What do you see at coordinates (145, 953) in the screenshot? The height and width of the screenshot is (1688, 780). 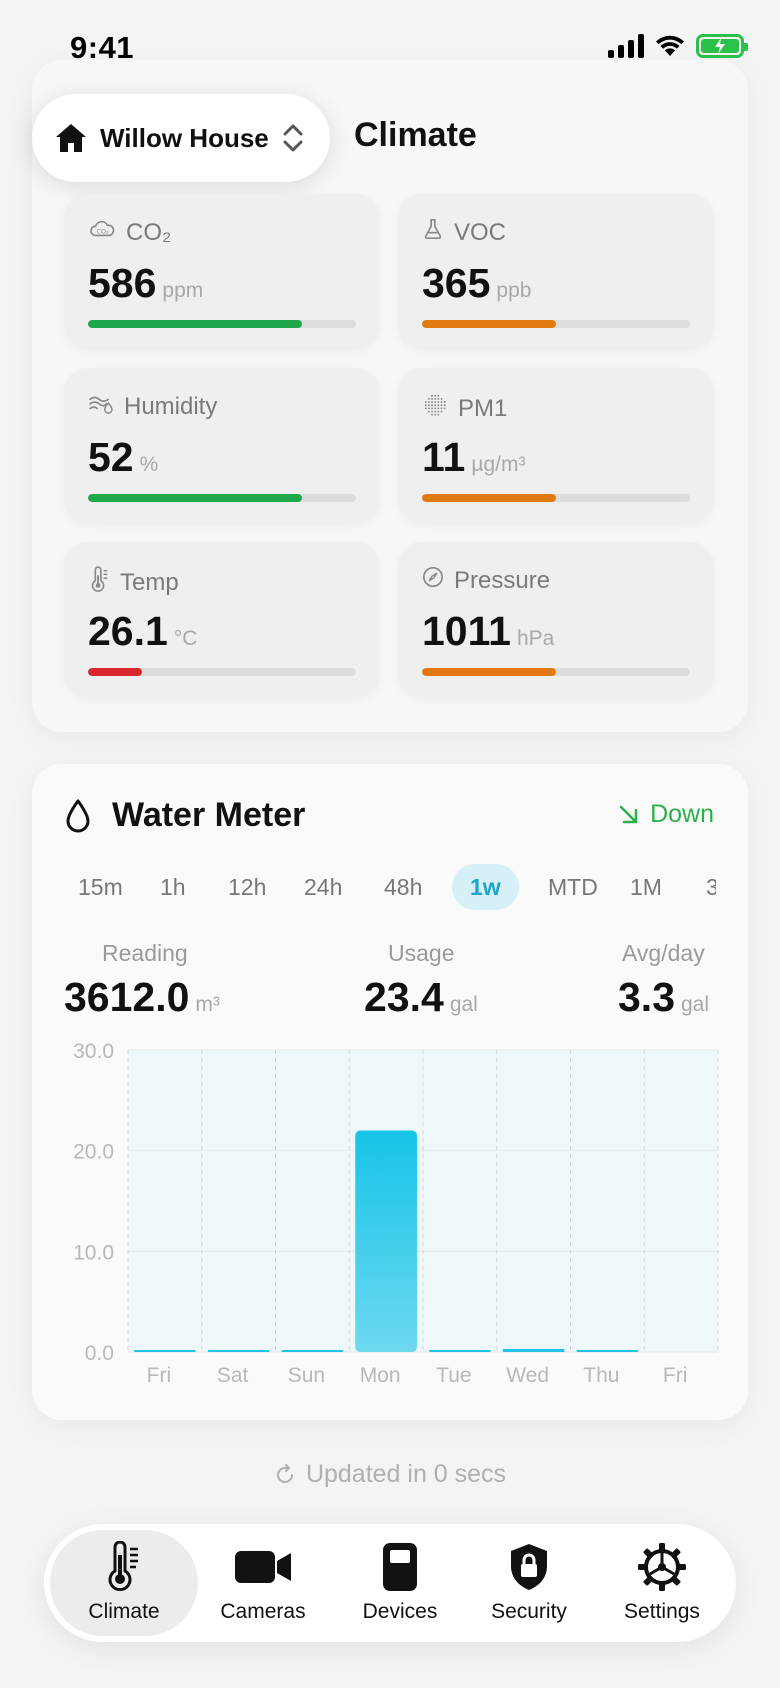 I see `reading-label: Reading` at bounding box center [145, 953].